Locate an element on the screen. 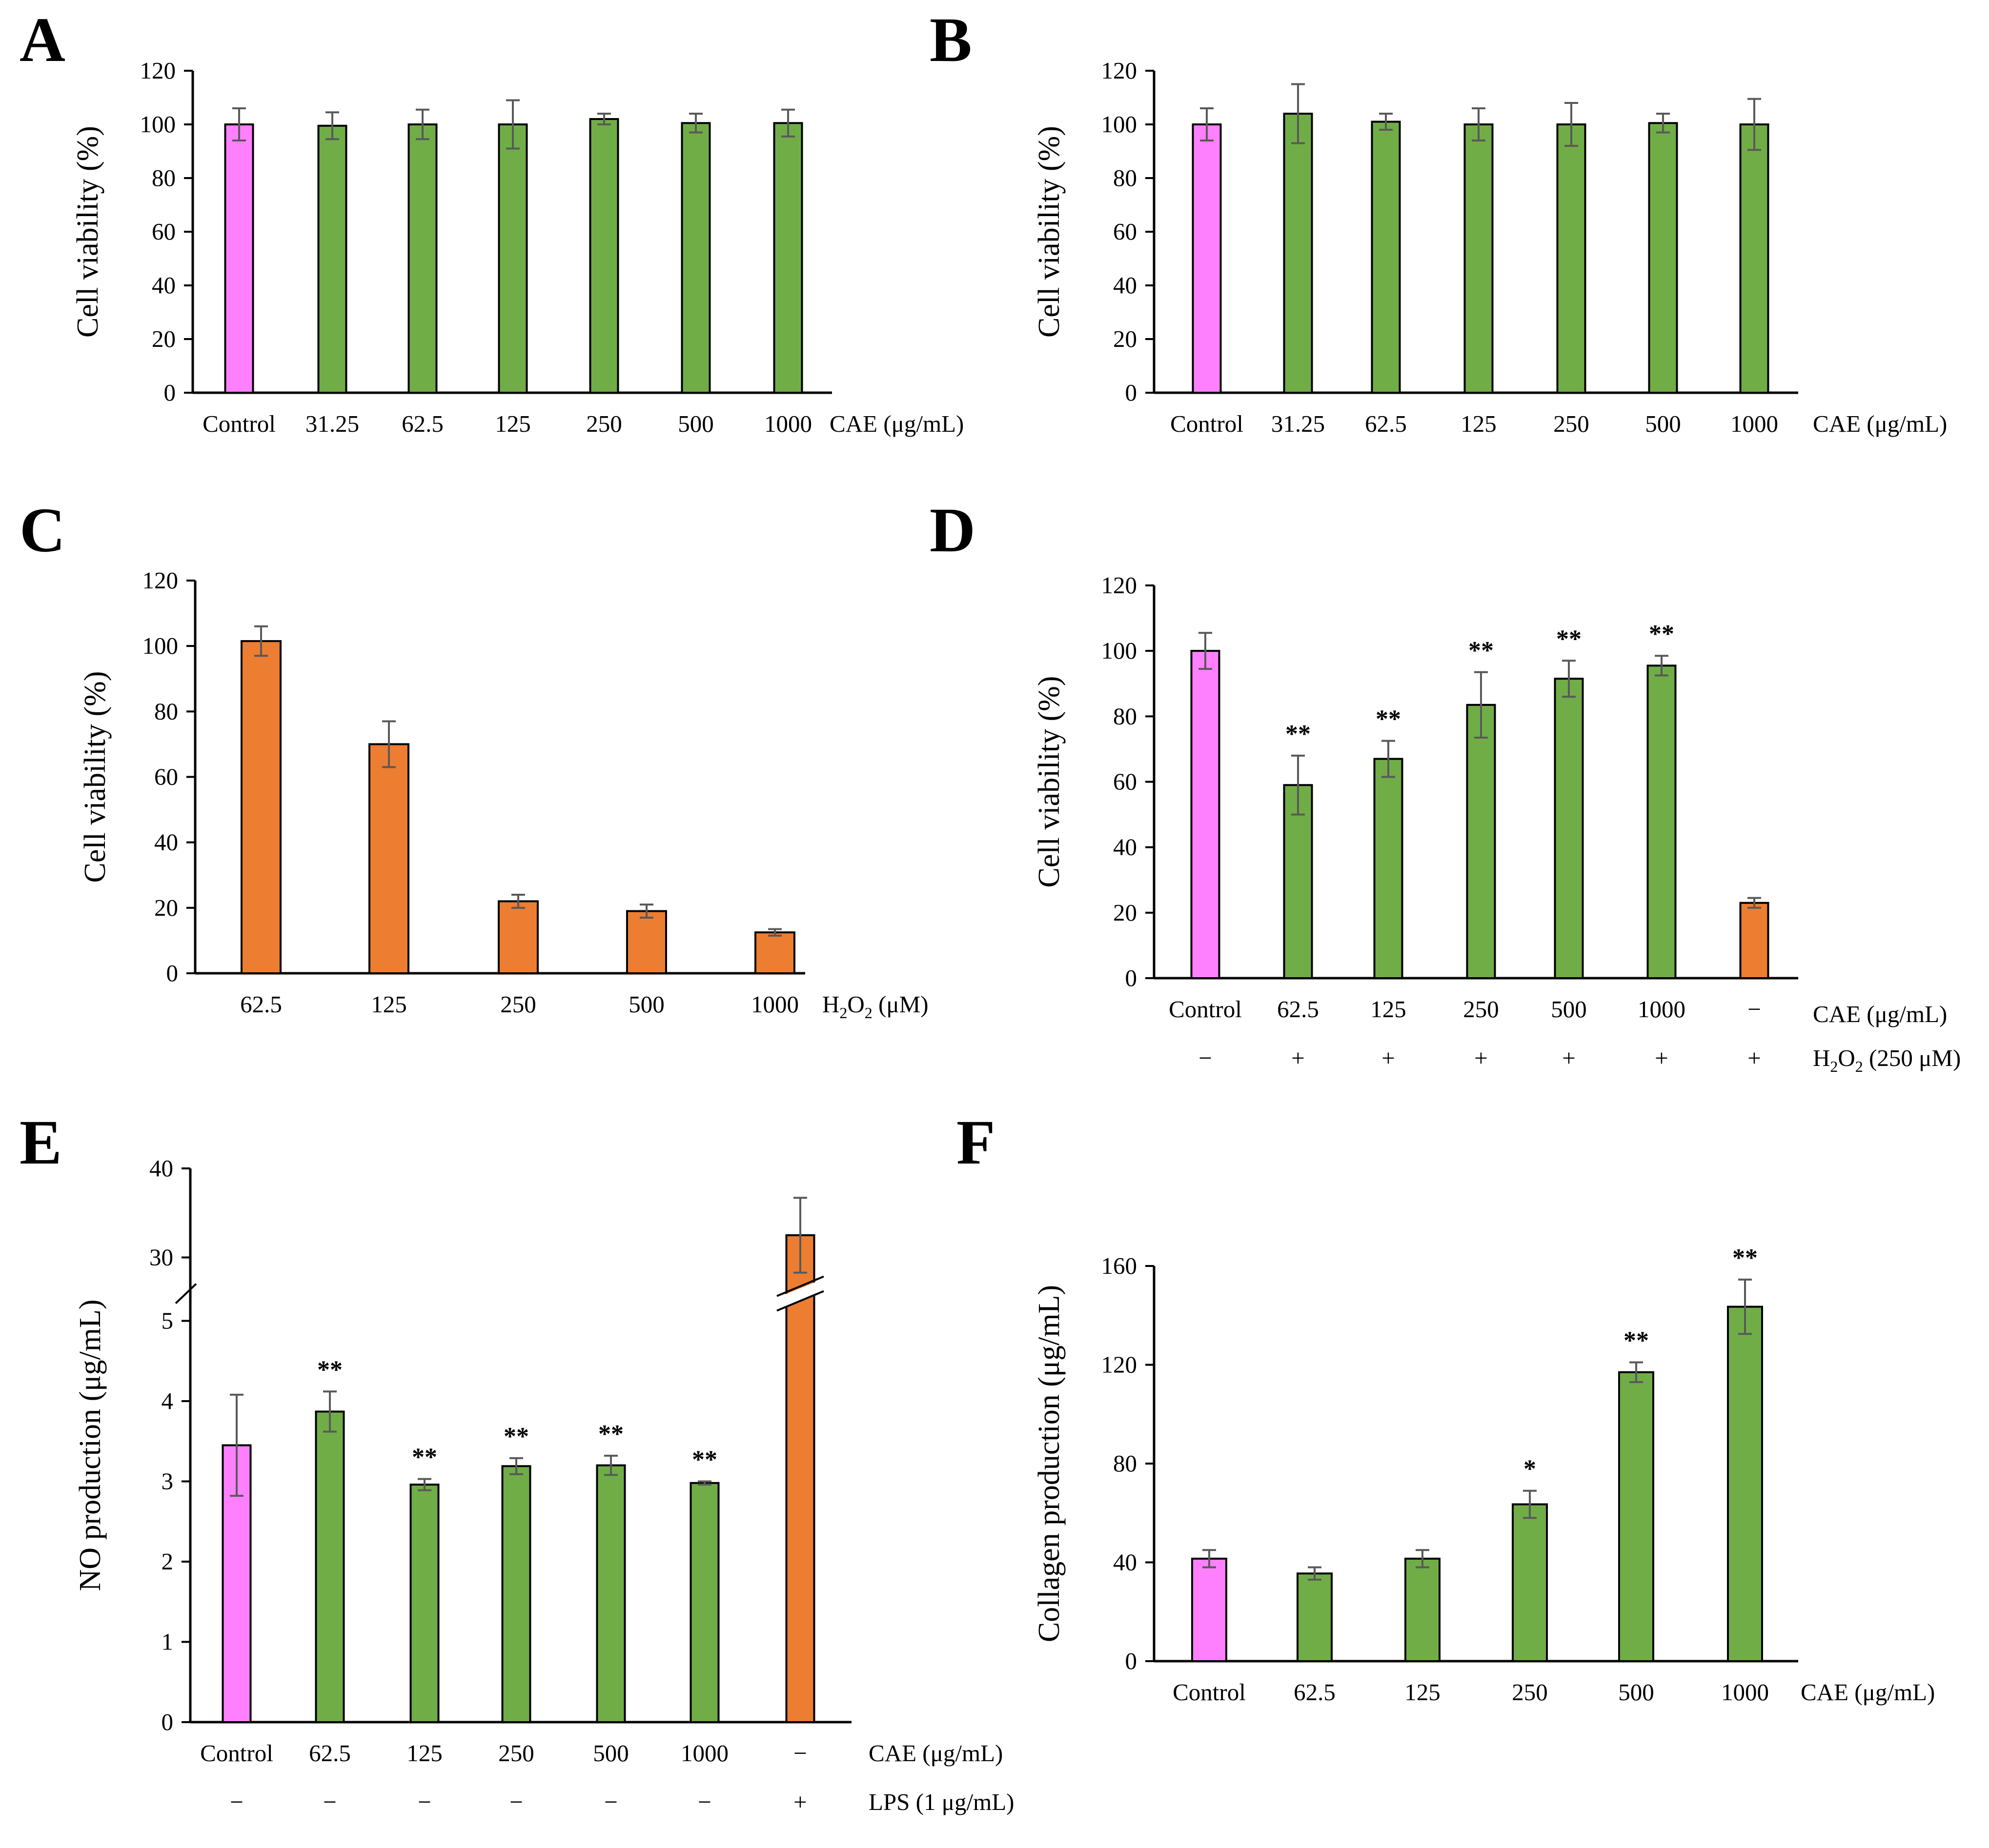 The width and height of the screenshot is (1989, 1848). y-tick-label: 20 is located at coordinates (1125, 913).